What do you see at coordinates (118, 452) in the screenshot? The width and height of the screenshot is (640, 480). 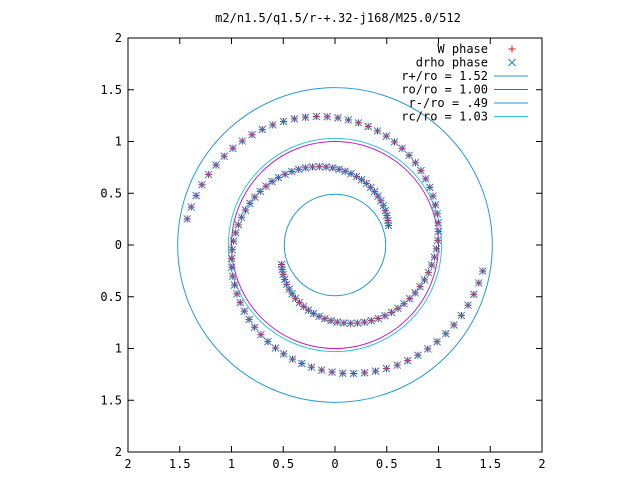 I see `y-tick-label: 2` at bounding box center [118, 452].